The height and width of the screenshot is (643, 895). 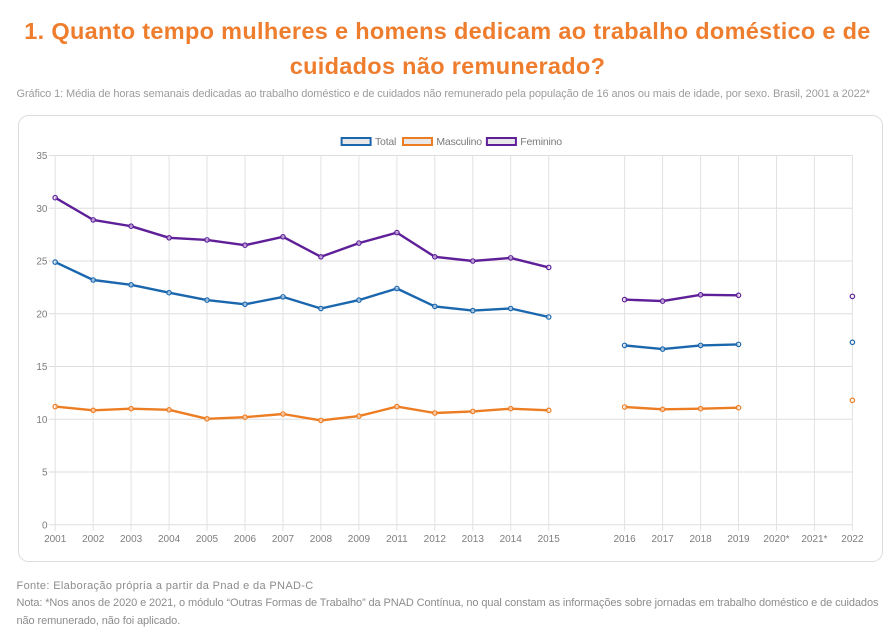 I want to click on svg-text: 30, so click(x=42, y=209).